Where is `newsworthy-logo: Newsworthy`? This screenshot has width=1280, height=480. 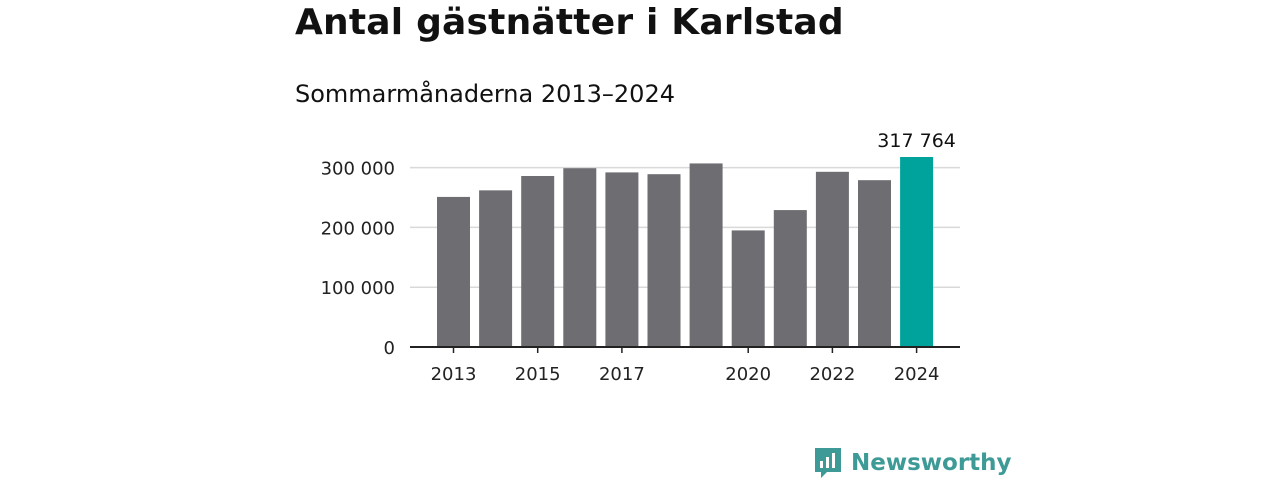
newsworthy-logo: Newsworthy is located at coordinates (912, 463).